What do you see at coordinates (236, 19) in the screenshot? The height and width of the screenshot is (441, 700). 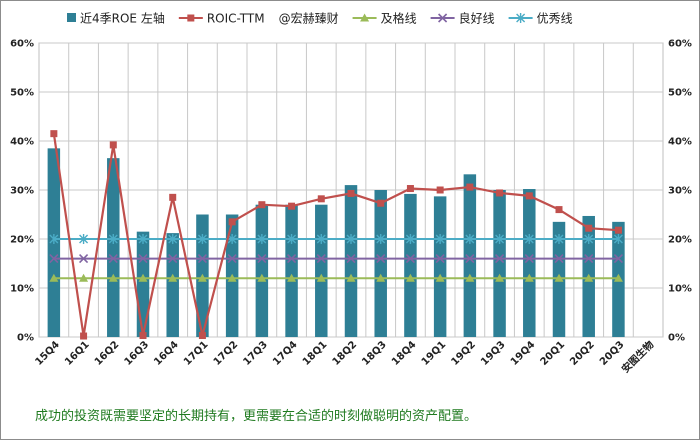 I see `legend-label: ROIC-TTM` at bounding box center [236, 19].